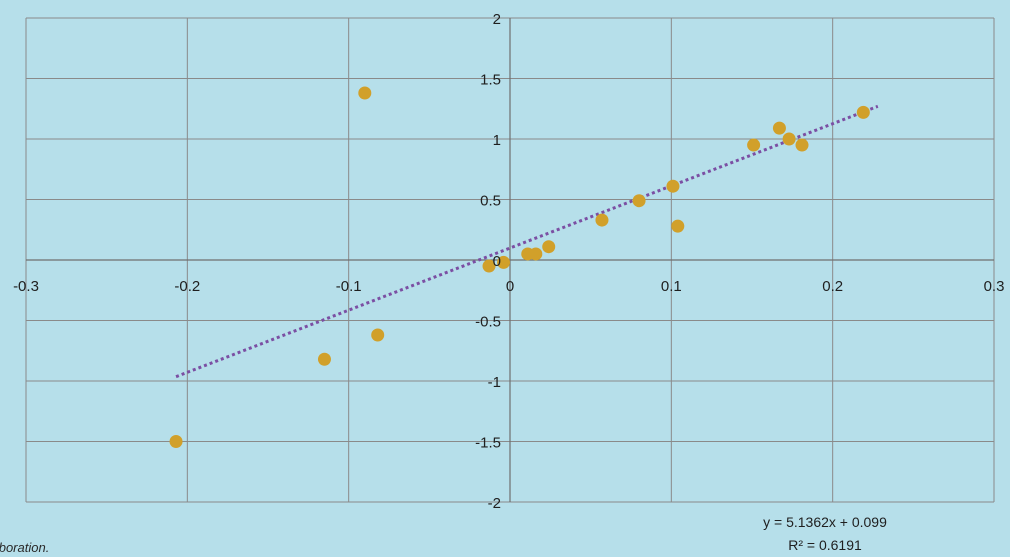 This screenshot has height=557, width=1010. Describe the element at coordinates (488, 443) in the screenshot. I see `y-tick-label: -1.5` at that location.